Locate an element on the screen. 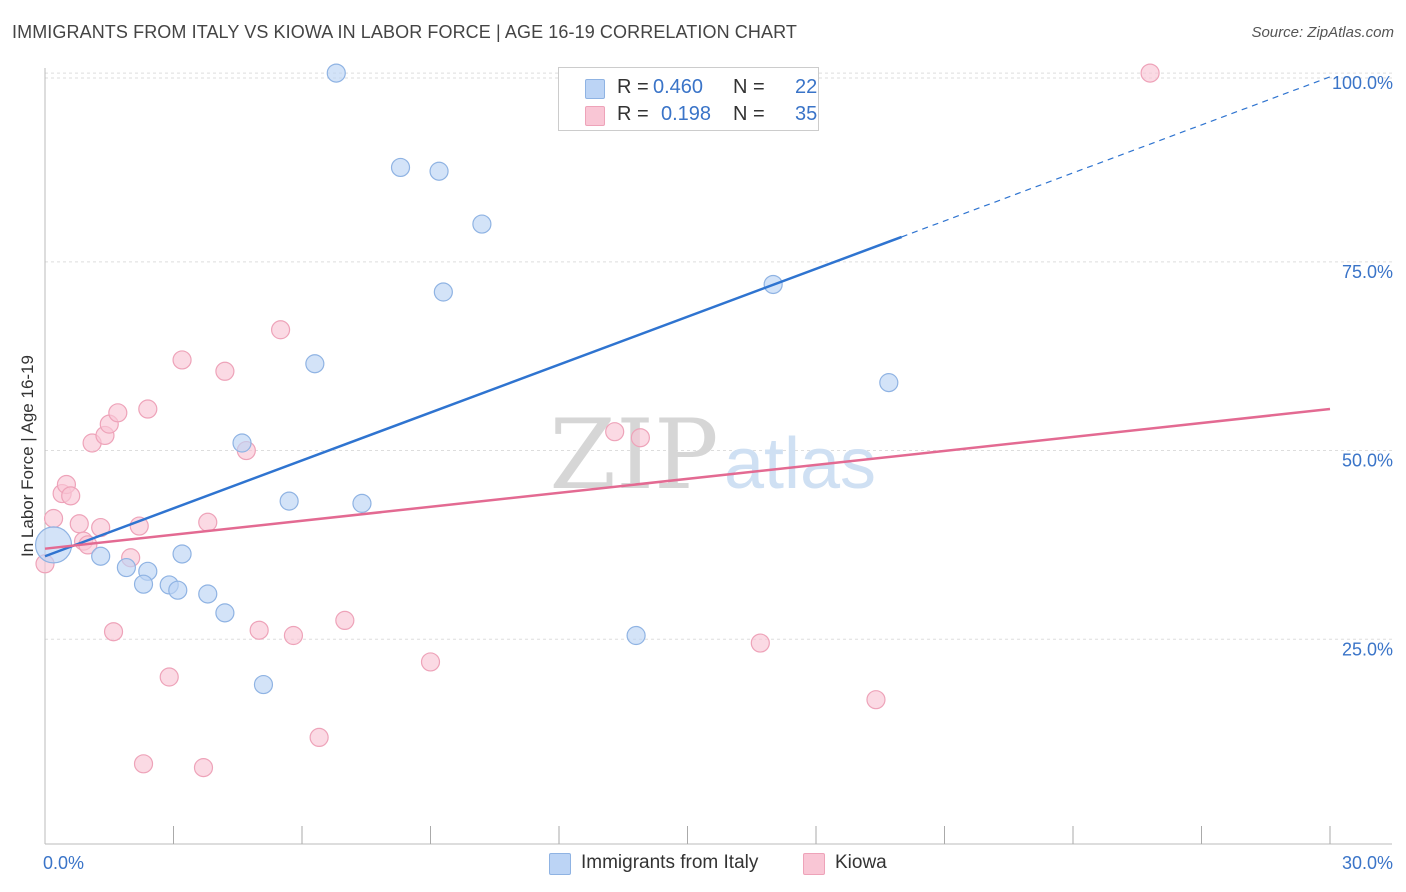  x-tick-label: 30.0% is located at coordinates (1367, 863).